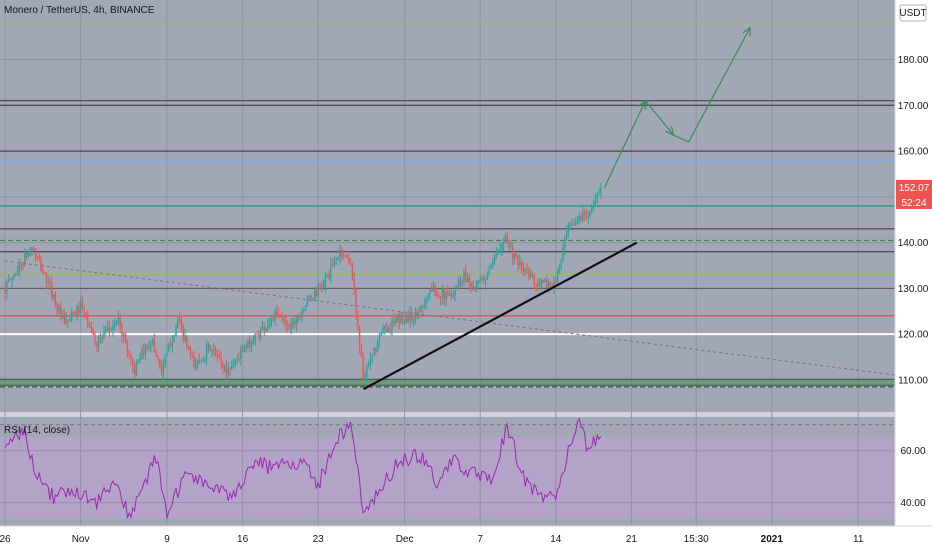 The height and width of the screenshot is (550, 932). Describe the element at coordinates (913, 13) in the screenshot. I see `currency-button` at that location.